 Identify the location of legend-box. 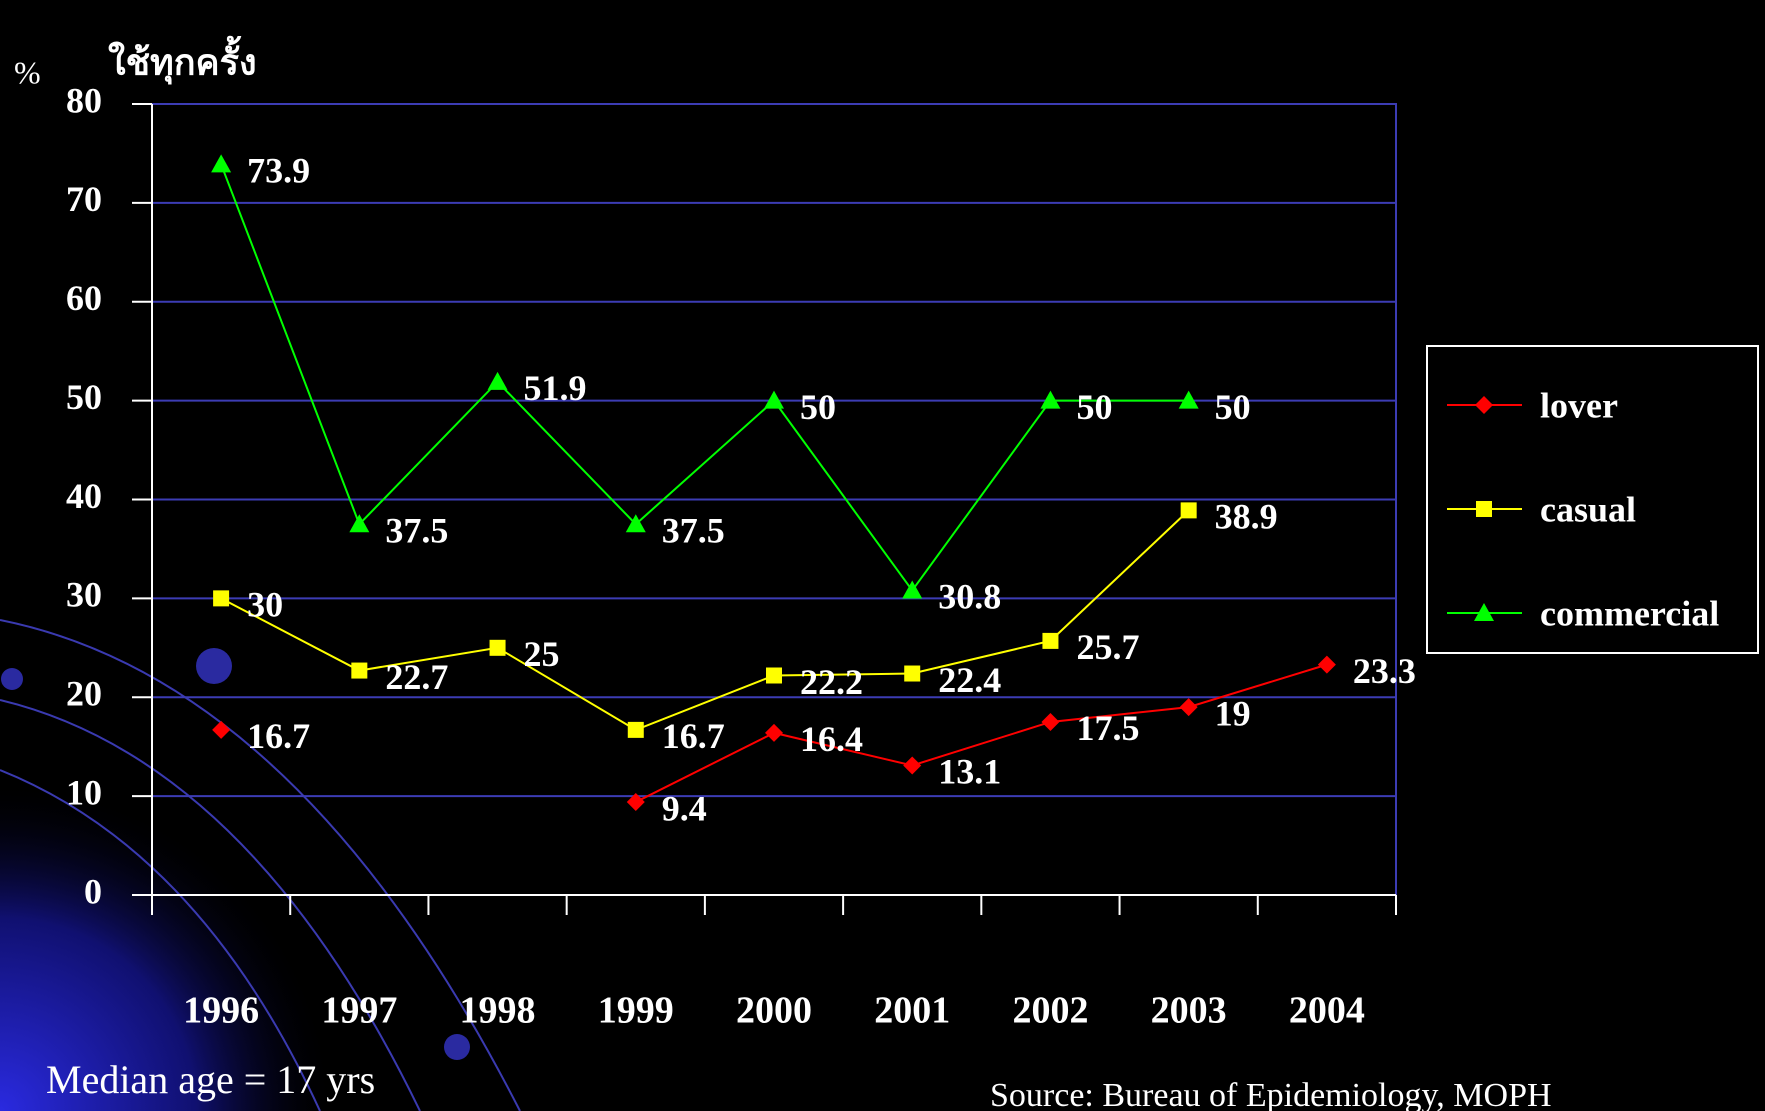
(1592, 499).